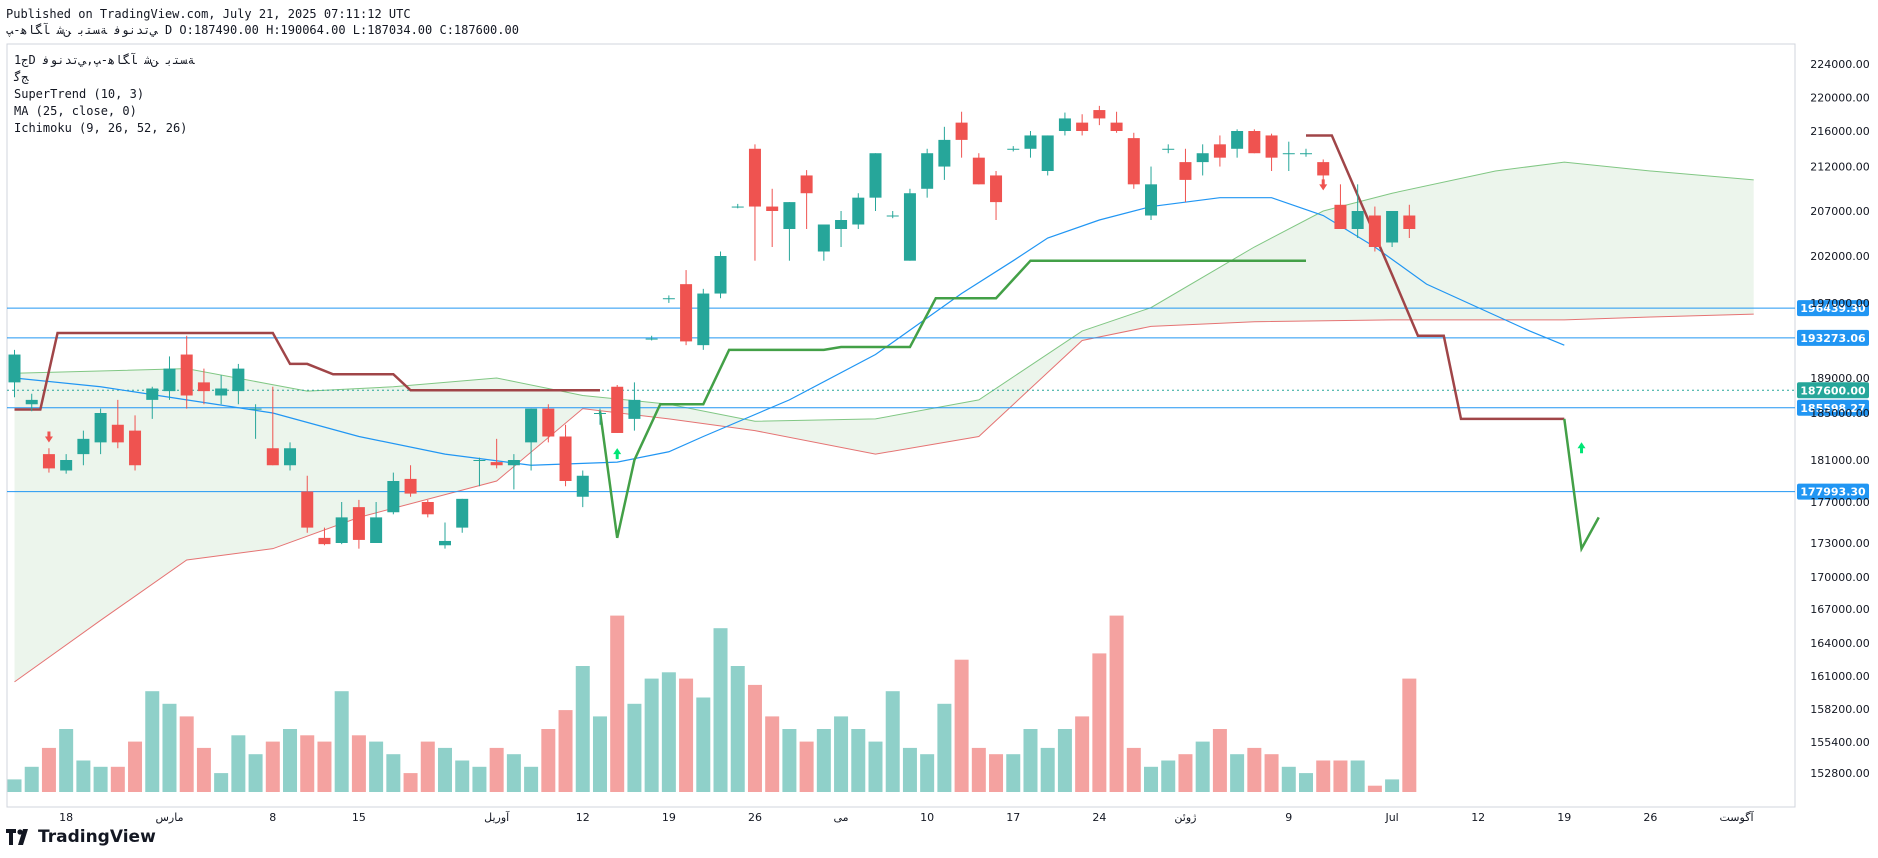  Describe the element at coordinates (1840, 378) in the screenshot. I see `price-tick-label: 189000.00` at that location.